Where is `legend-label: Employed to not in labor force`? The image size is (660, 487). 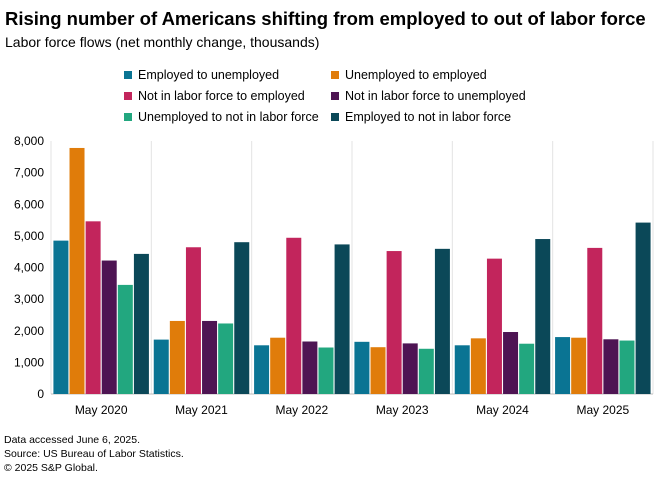 legend-label: Employed to not in labor force is located at coordinates (428, 117).